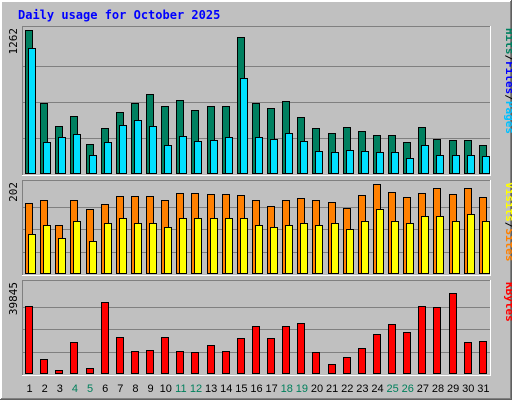 Image resolution: width=512 pixels, height=400 pixels. I want to click on series-visits, so click(259, 241).